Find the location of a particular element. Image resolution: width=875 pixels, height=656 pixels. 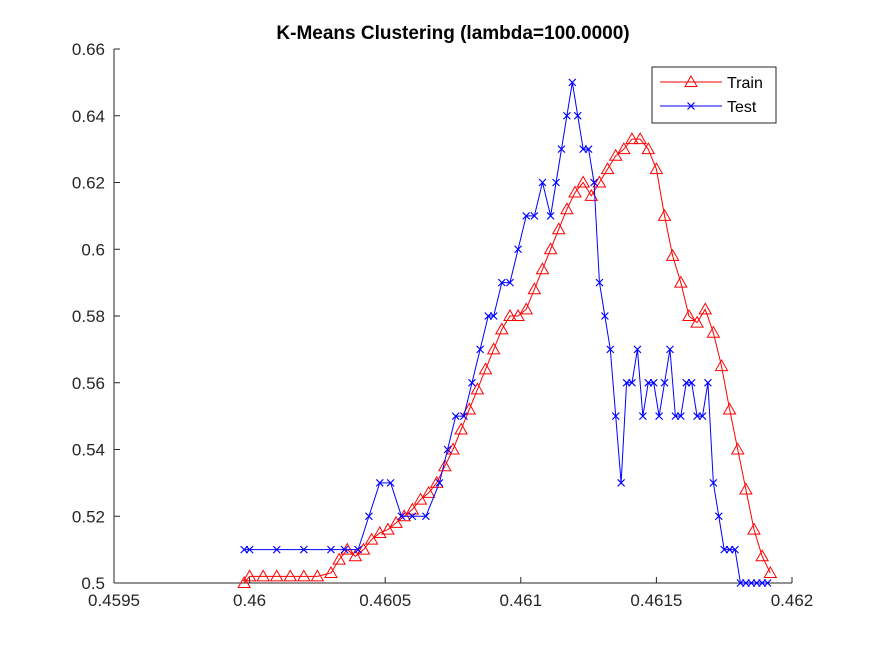

x-tick-label: 0.4595 is located at coordinates (114, 600).